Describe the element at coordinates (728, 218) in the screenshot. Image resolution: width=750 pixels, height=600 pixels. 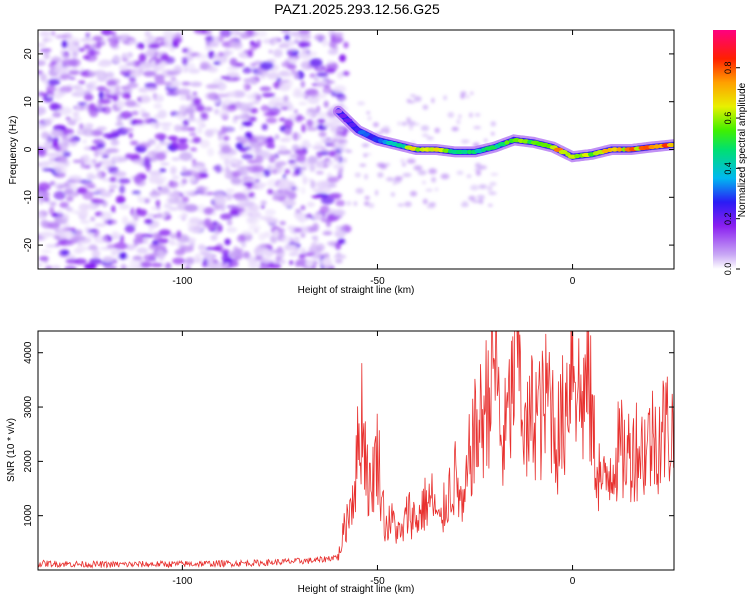
I see `colorbar-tick-label: 0.2` at that location.